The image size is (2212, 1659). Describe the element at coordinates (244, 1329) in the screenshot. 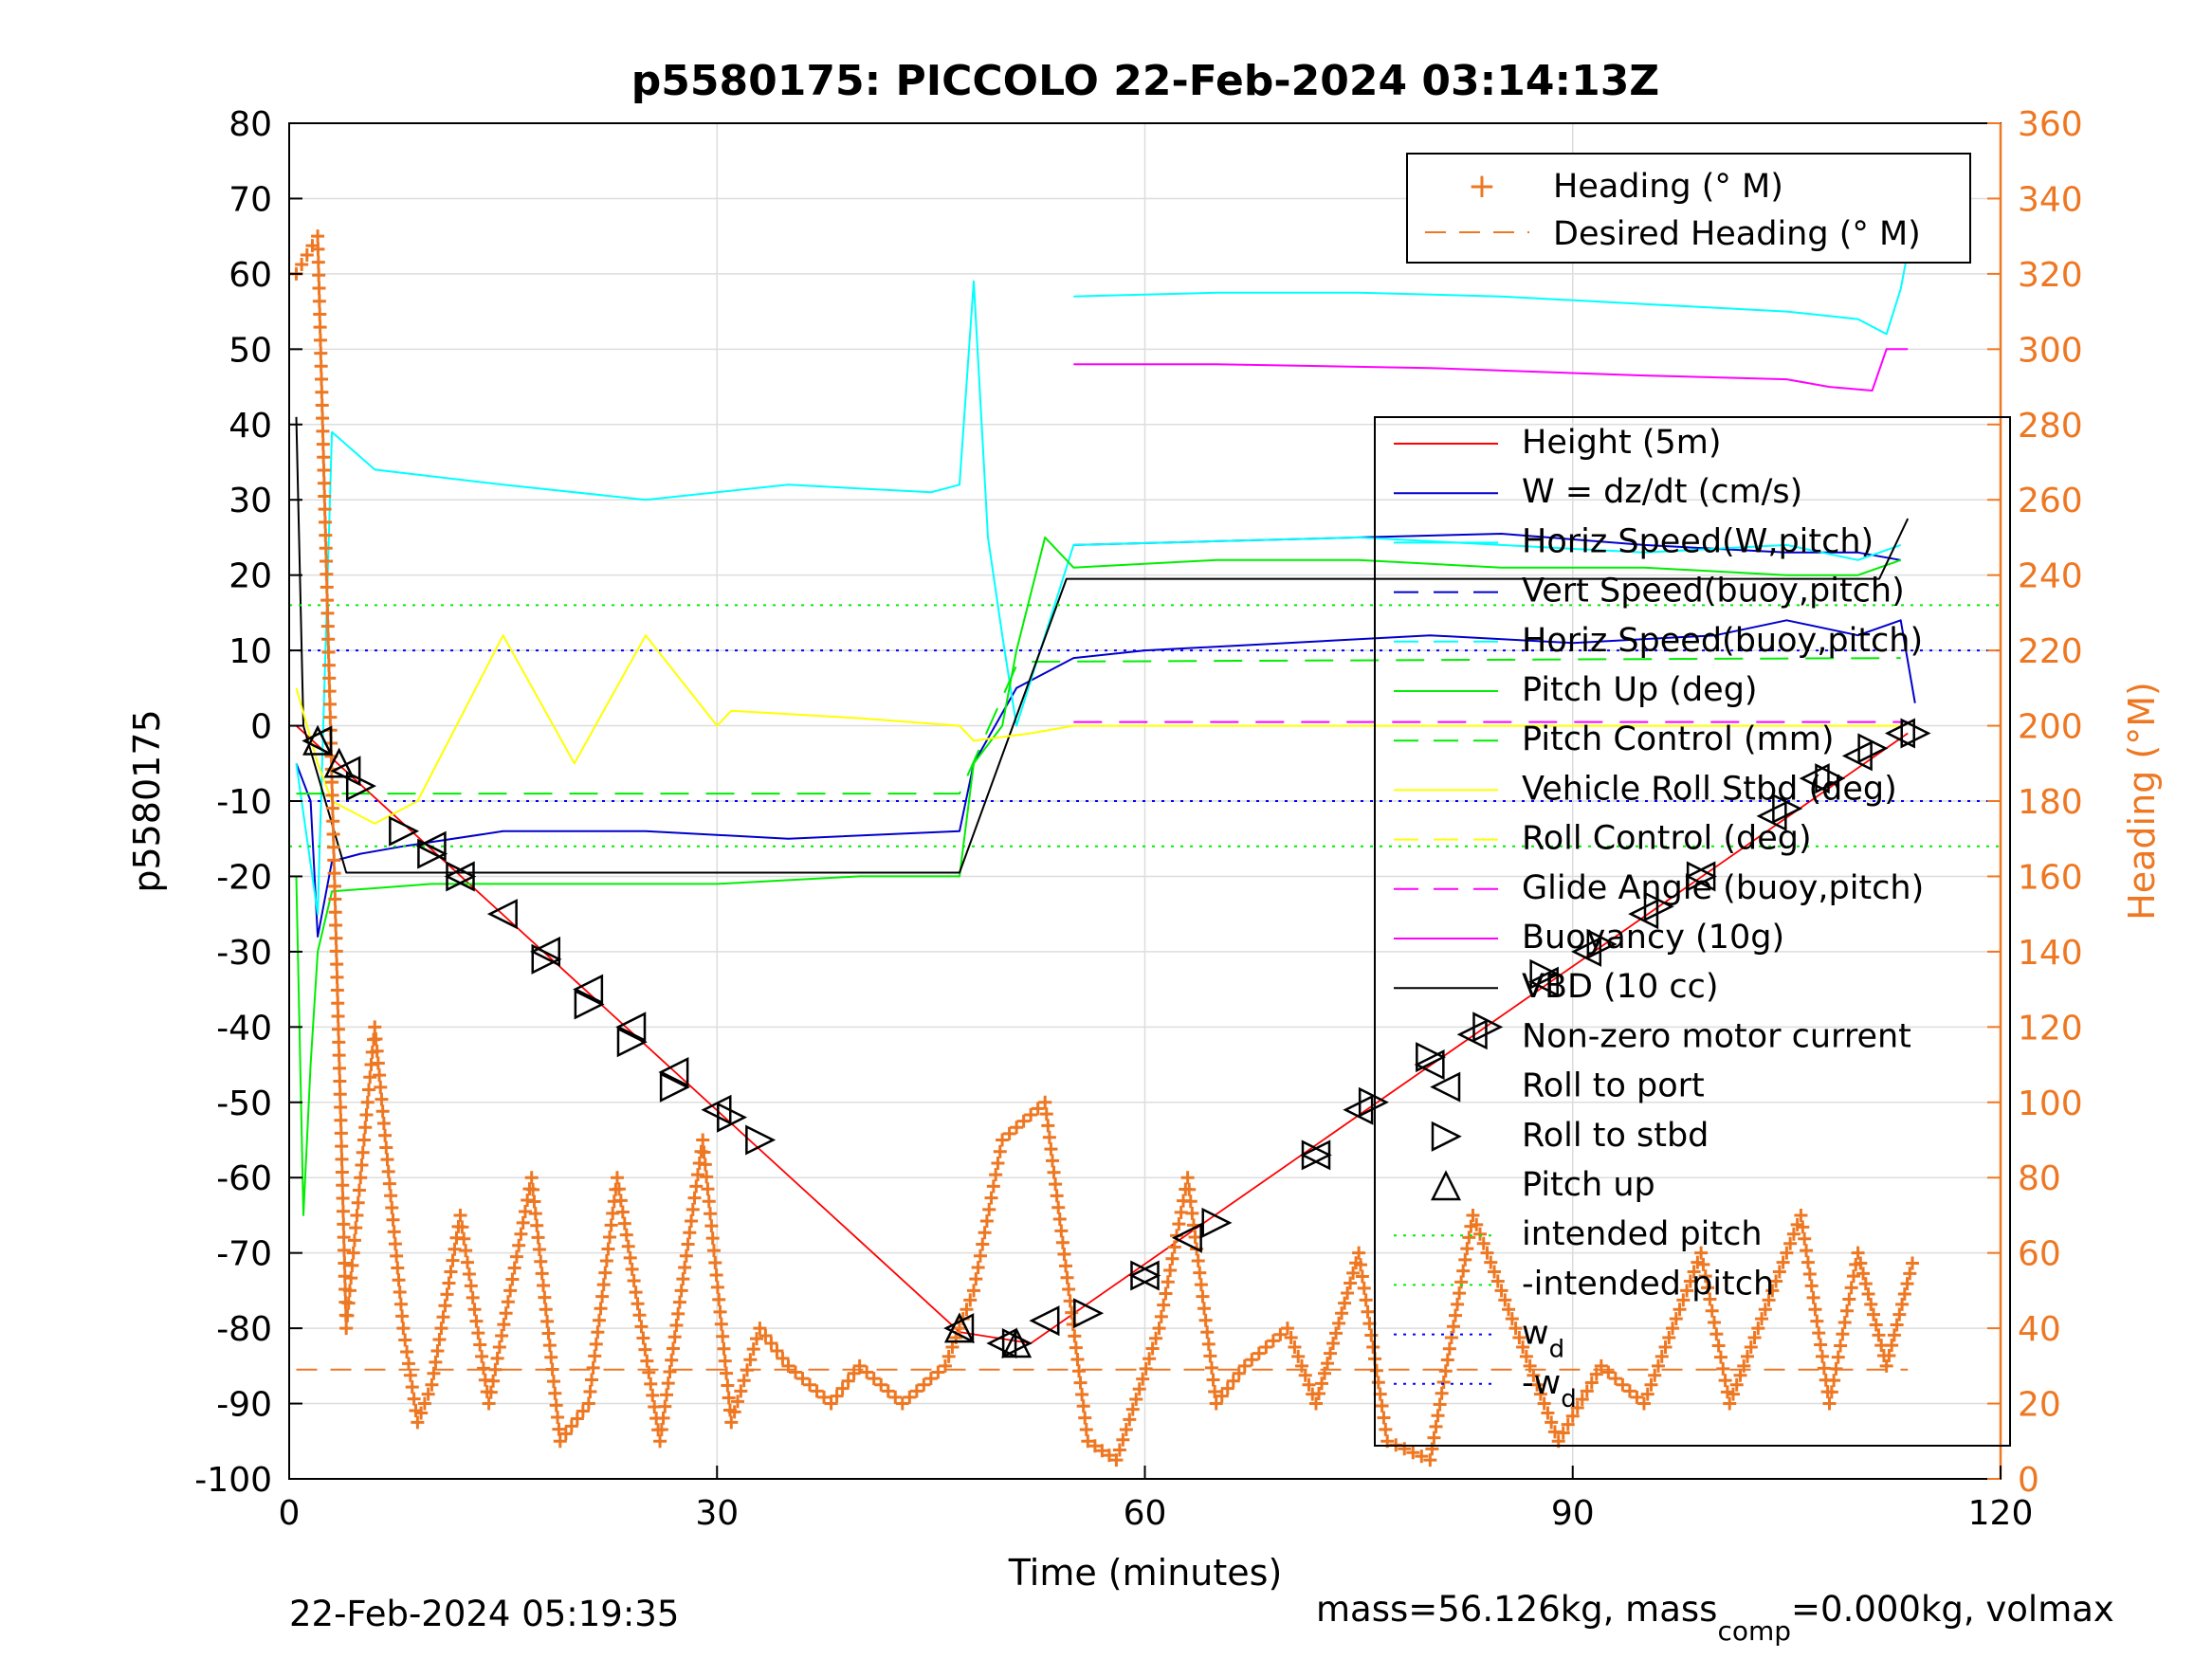

I see `y-tick-label: -80` at that location.